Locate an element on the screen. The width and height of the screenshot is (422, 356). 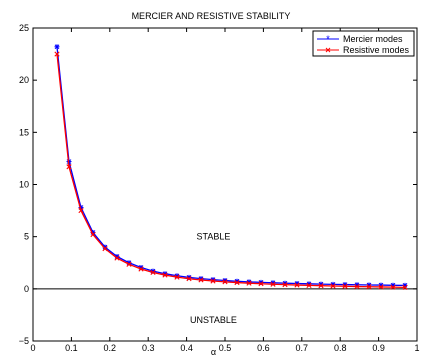
x-tick-label: 0.2 is located at coordinates (110, 348).